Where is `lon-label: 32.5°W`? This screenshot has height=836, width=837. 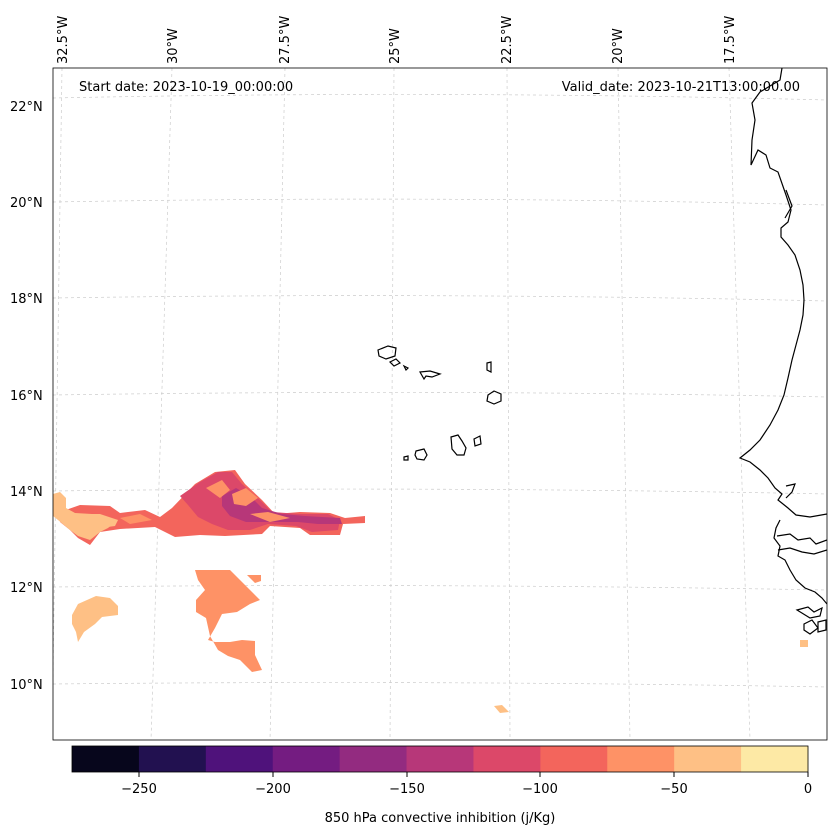 lon-label: 32.5°W is located at coordinates (63, 40).